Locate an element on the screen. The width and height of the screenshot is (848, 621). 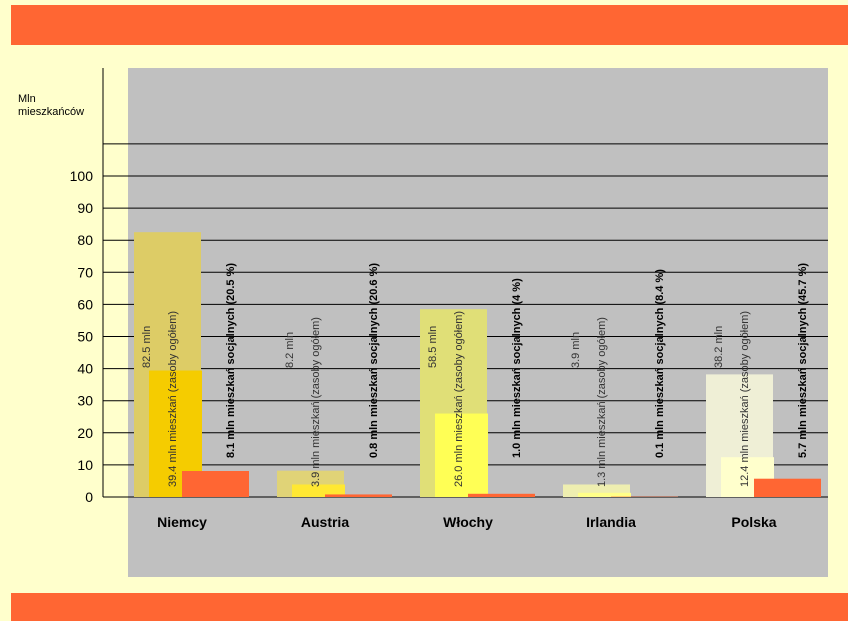
bar-social-austria is located at coordinates (358, 495).